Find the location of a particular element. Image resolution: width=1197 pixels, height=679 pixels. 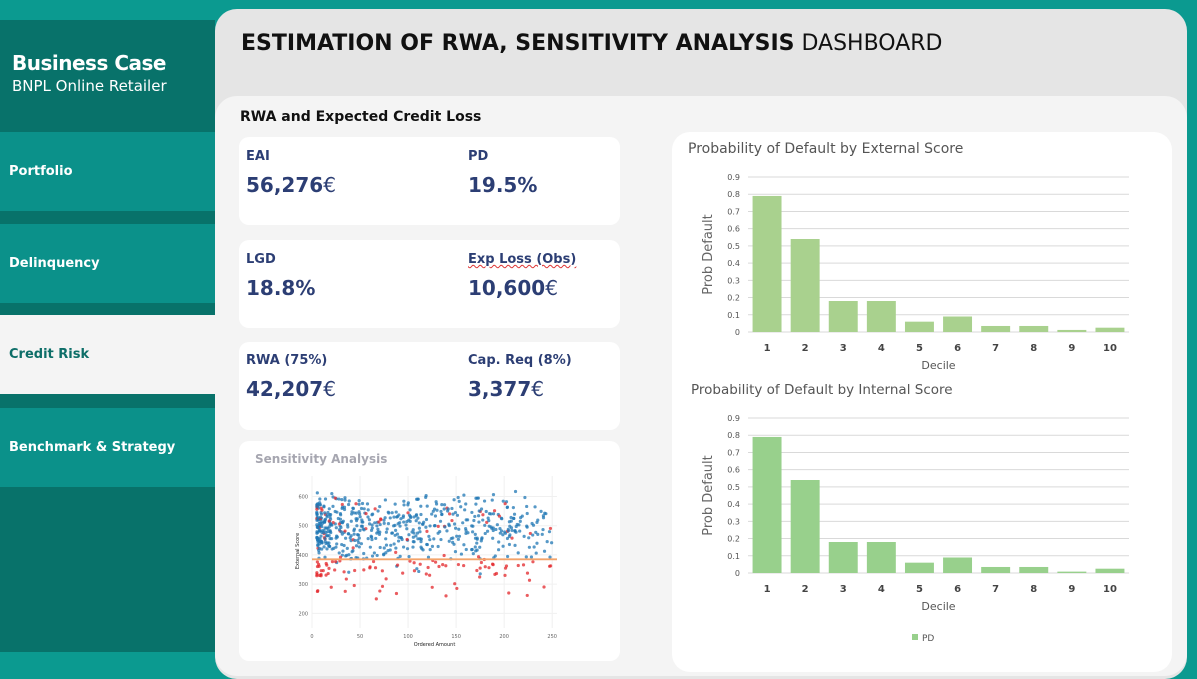

kpi-pd: PD 19.5% is located at coordinates (502, 173).